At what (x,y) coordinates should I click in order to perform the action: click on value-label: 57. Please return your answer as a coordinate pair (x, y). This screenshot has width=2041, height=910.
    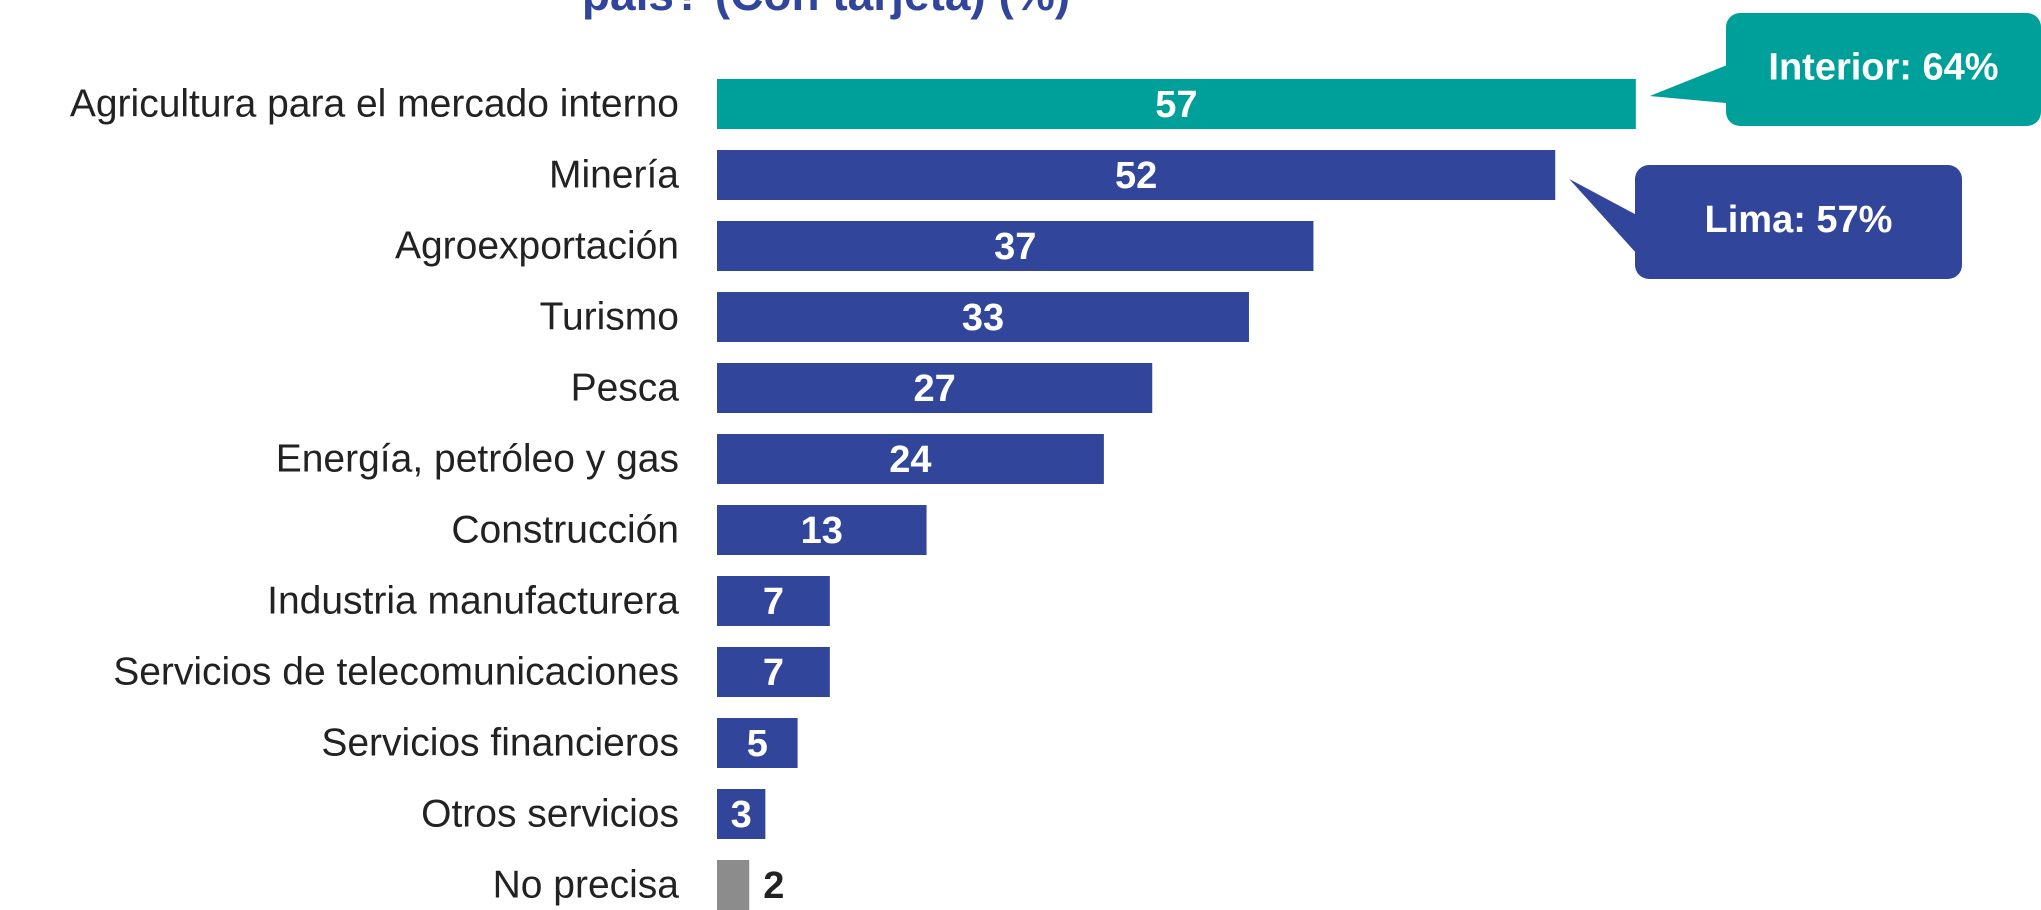
    Looking at the image, I should click on (1176, 105).